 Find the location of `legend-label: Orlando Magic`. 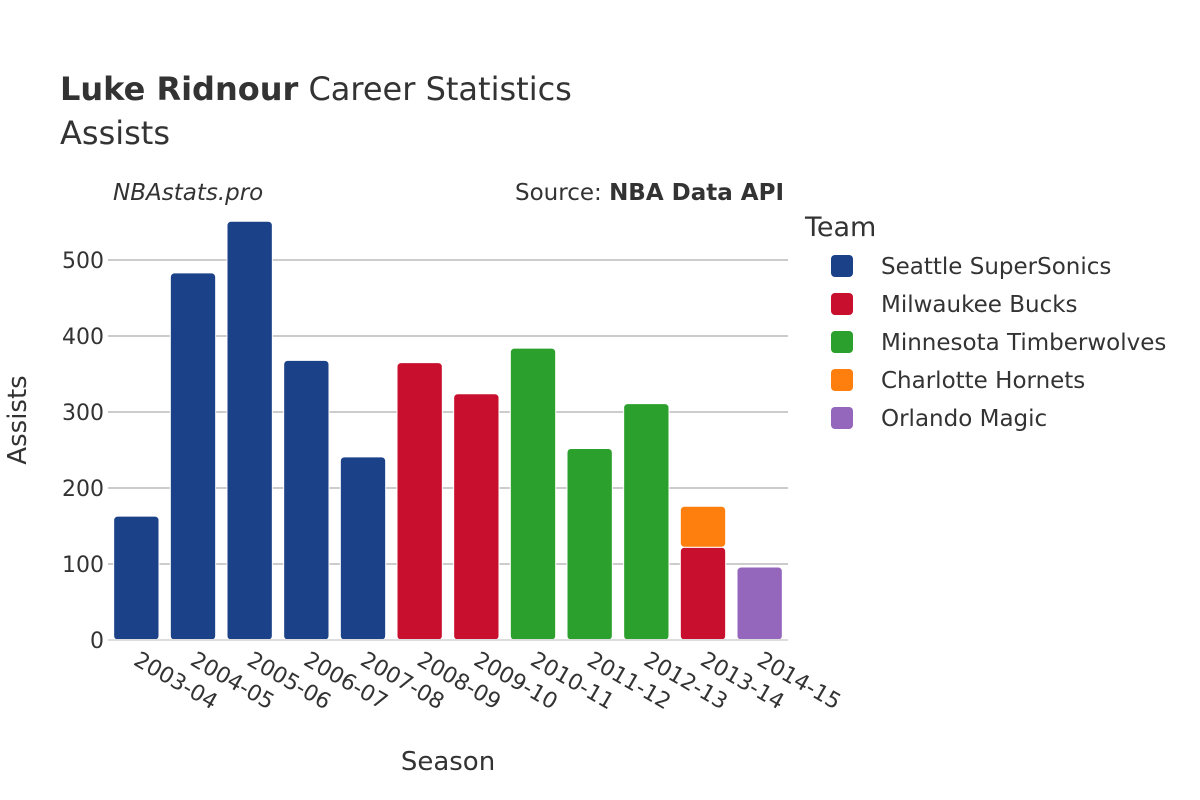

legend-label: Orlando Magic is located at coordinates (964, 419).